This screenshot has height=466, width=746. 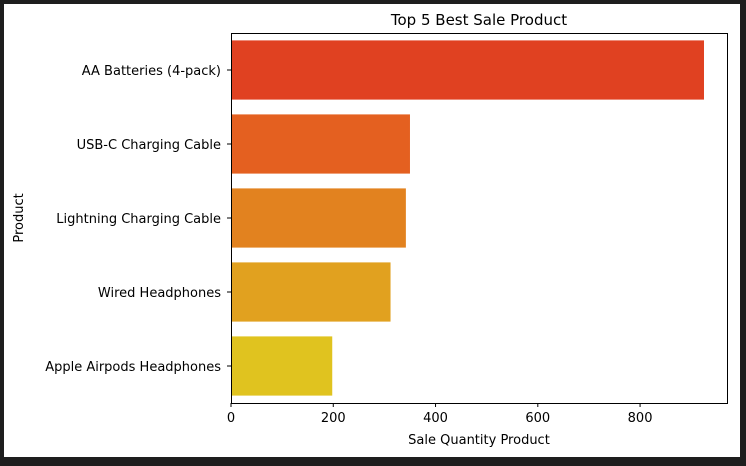 I want to click on x-tick-label: 800, so click(x=640, y=418).